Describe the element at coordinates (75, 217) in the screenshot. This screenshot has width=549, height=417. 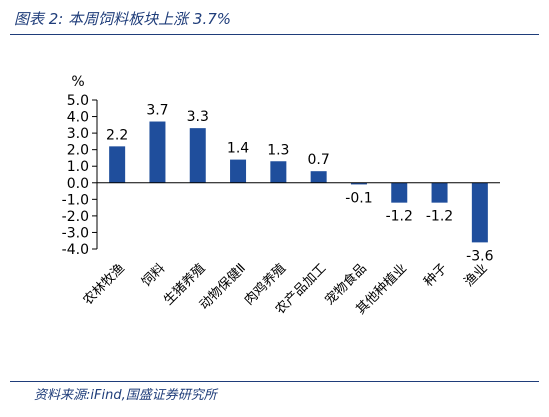
I see `y-tick-label: -2.0` at that location.